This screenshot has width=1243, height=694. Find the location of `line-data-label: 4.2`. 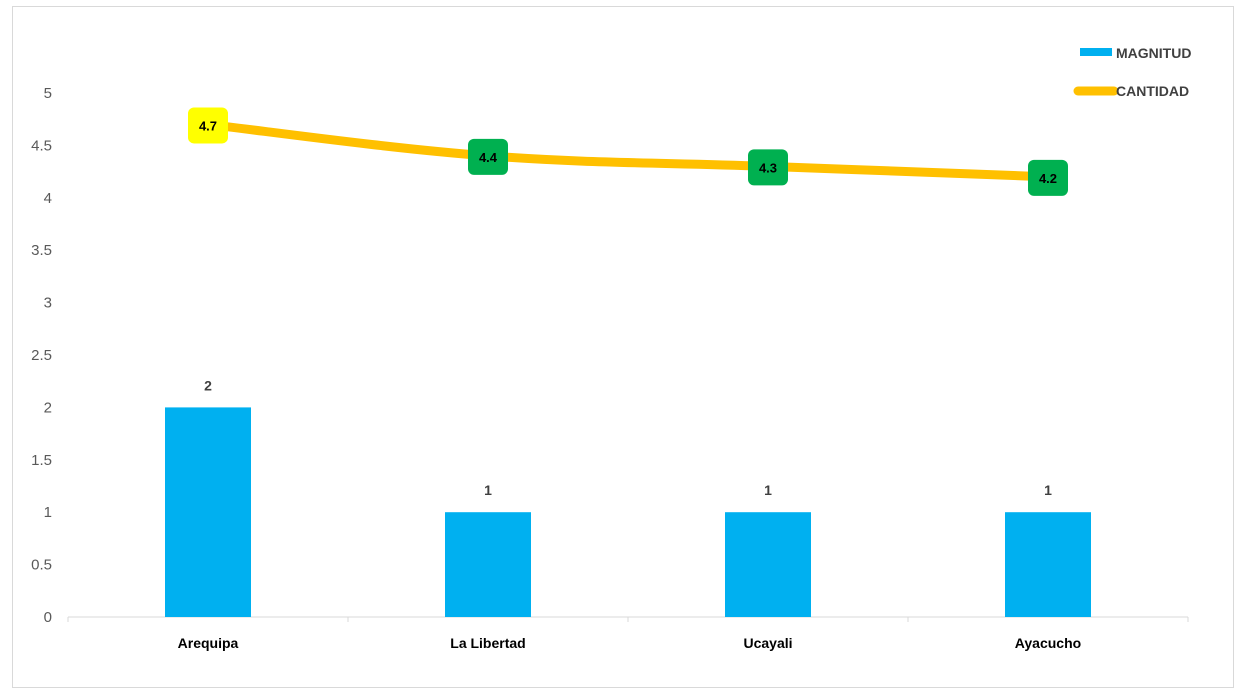

line-data-label: 4.2 is located at coordinates (1048, 178).